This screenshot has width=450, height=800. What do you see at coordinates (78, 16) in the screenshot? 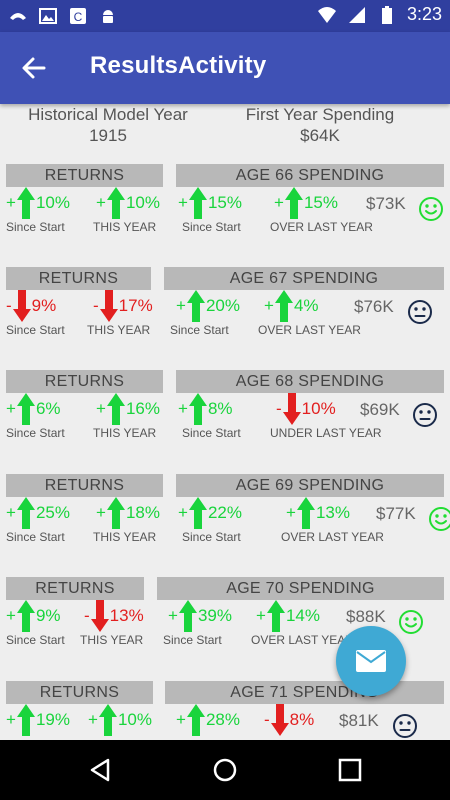
I see `app-notification-icon: C` at bounding box center [78, 16].